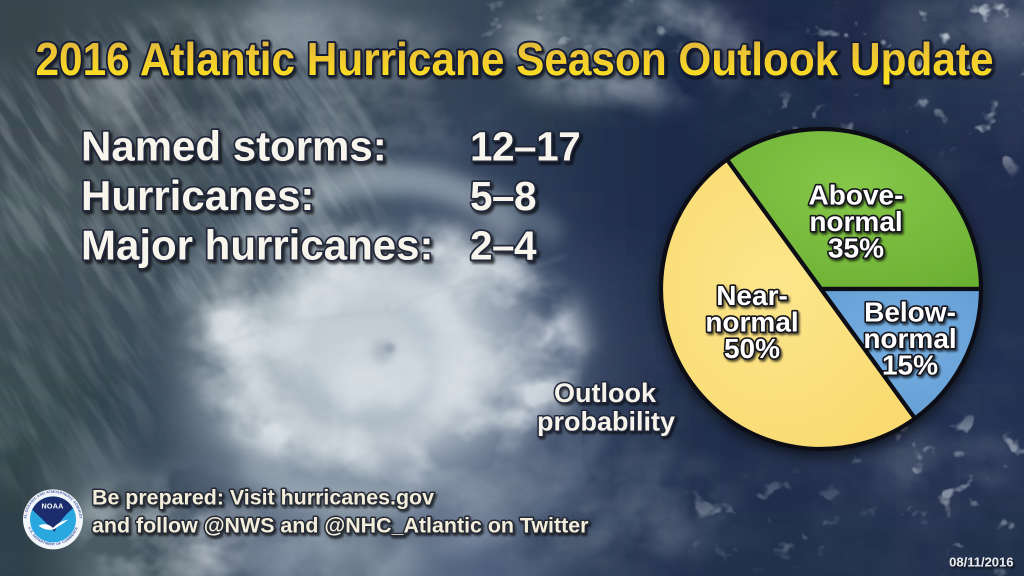 Image resolution: width=1024 pixels, height=576 pixels. What do you see at coordinates (53, 506) in the screenshot?
I see `svg-text: NOAA` at bounding box center [53, 506].